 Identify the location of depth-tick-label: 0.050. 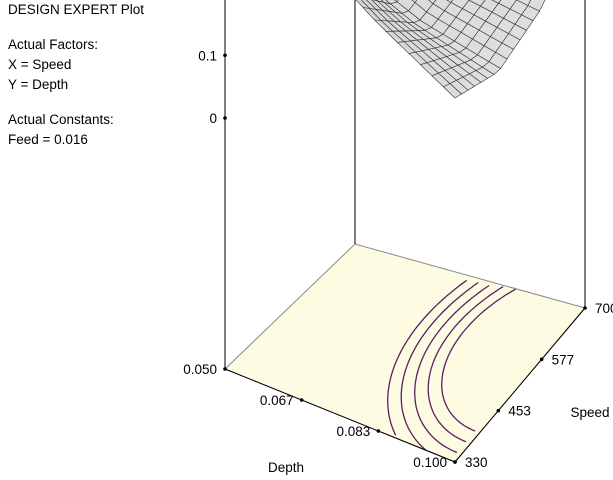
(200, 369).